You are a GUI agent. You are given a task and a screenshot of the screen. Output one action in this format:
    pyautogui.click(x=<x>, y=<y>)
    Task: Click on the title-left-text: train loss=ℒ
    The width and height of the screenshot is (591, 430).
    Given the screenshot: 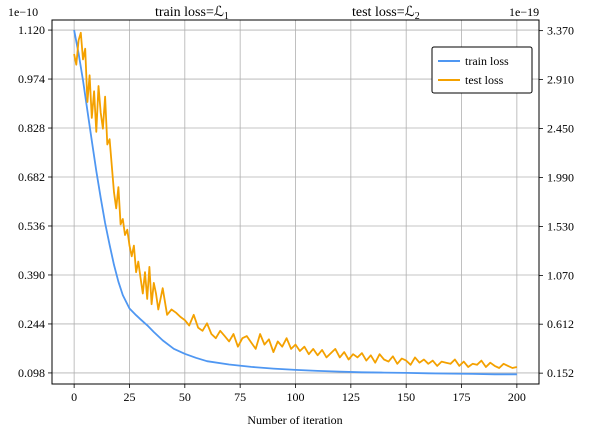 What is the action you would take?
    pyautogui.click(x=189, y=12)
    